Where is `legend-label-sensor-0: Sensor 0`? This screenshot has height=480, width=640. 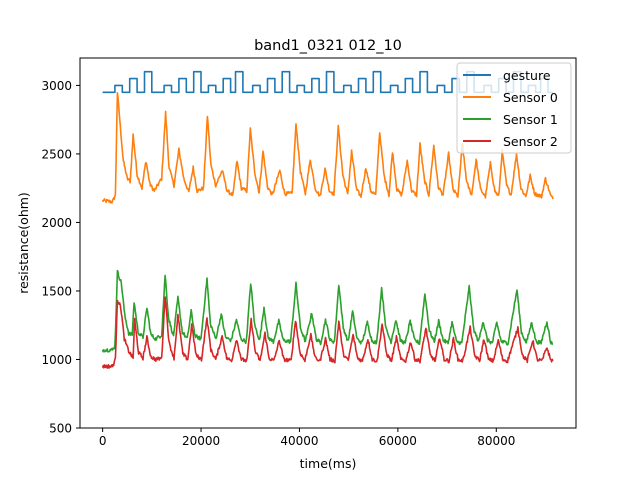
legend-label-sensor-0: Sensor 0 is located at coordinates (530, 97).